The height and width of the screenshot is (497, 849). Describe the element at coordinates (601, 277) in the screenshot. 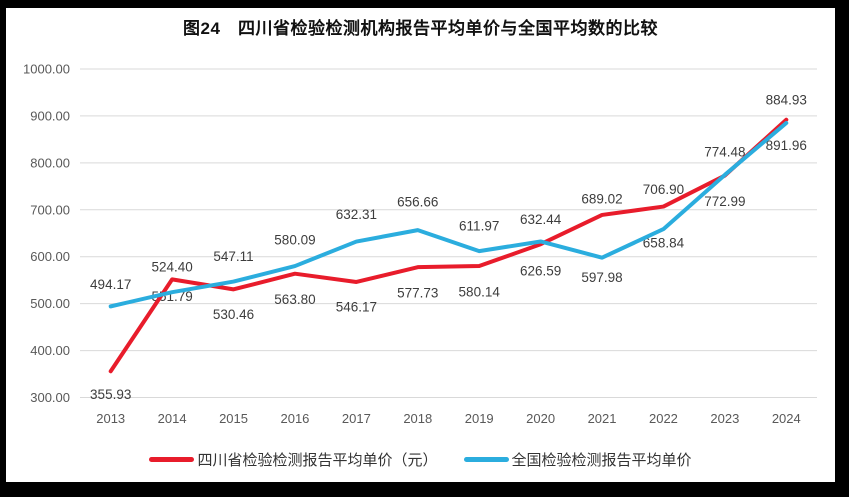

I see `data-label-national-2021: 597.98` at that location.